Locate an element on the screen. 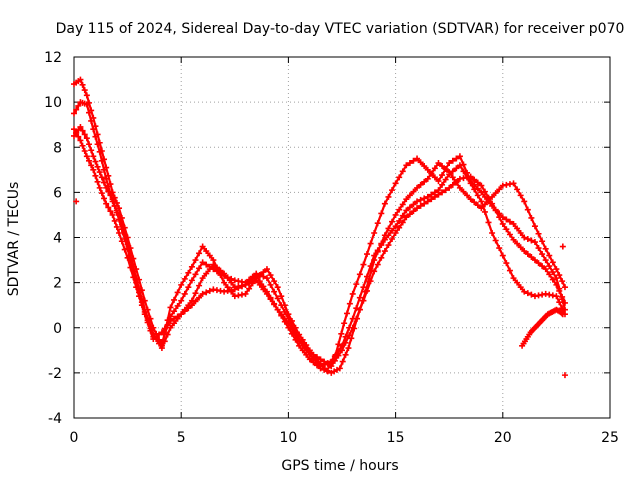 This screenshot has width=640, height=480. y-tick-label: 0 is located at coordinates (57, 329).